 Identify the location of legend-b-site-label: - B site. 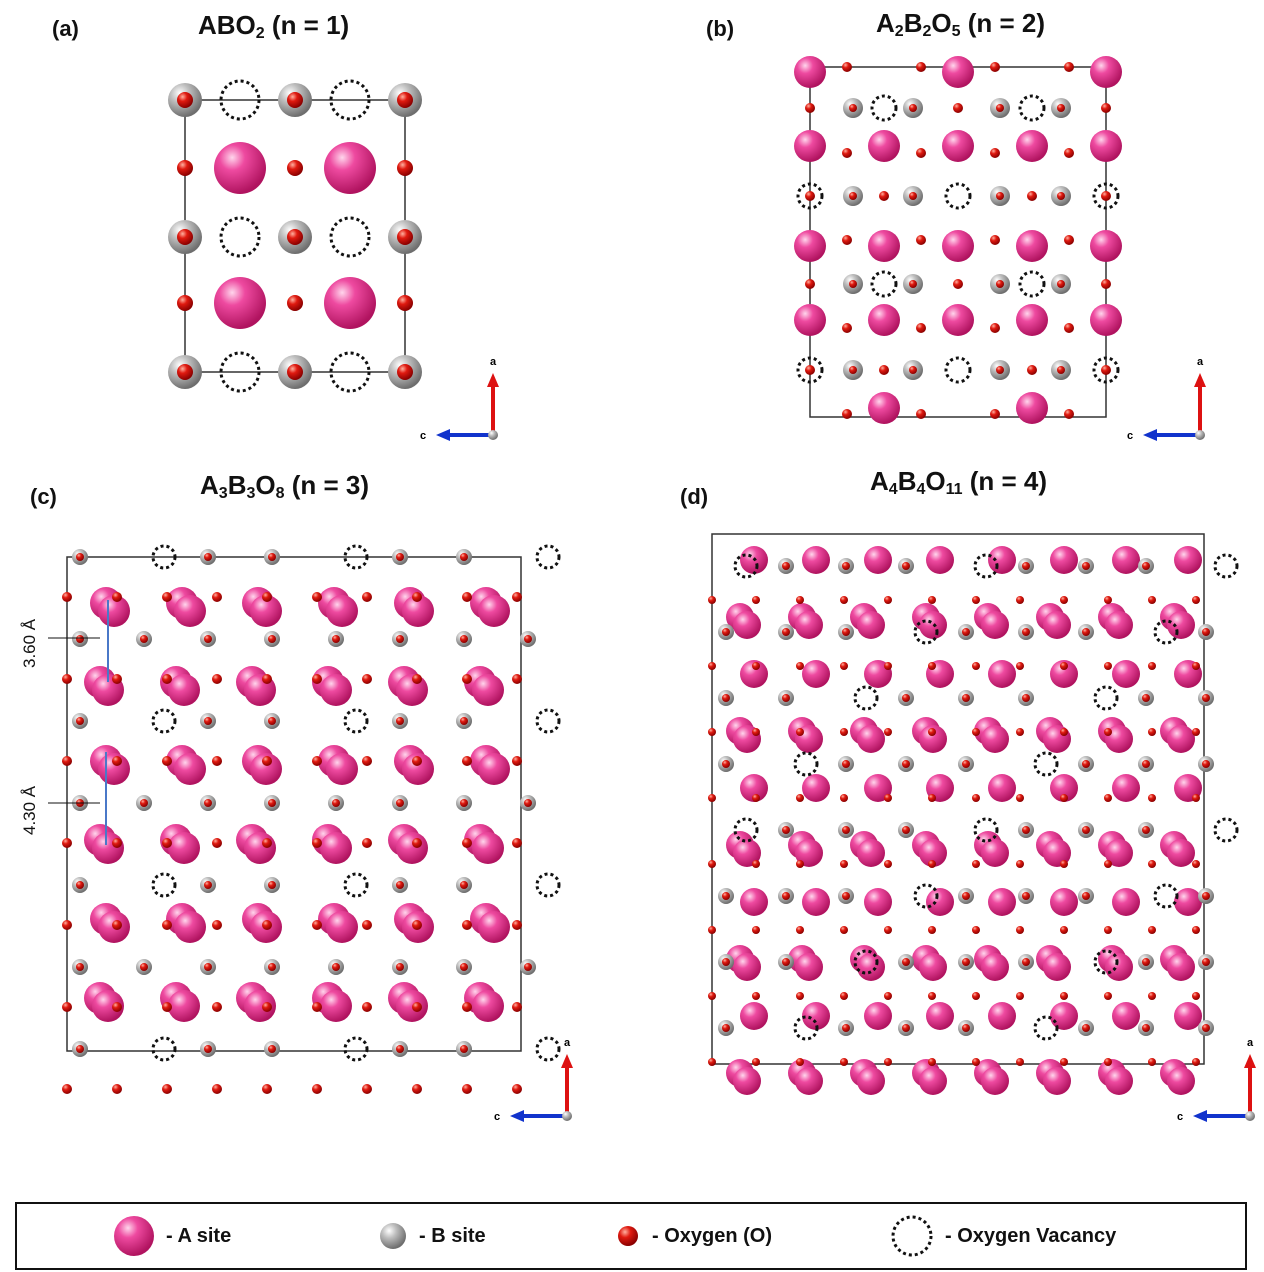
(452, 1235).